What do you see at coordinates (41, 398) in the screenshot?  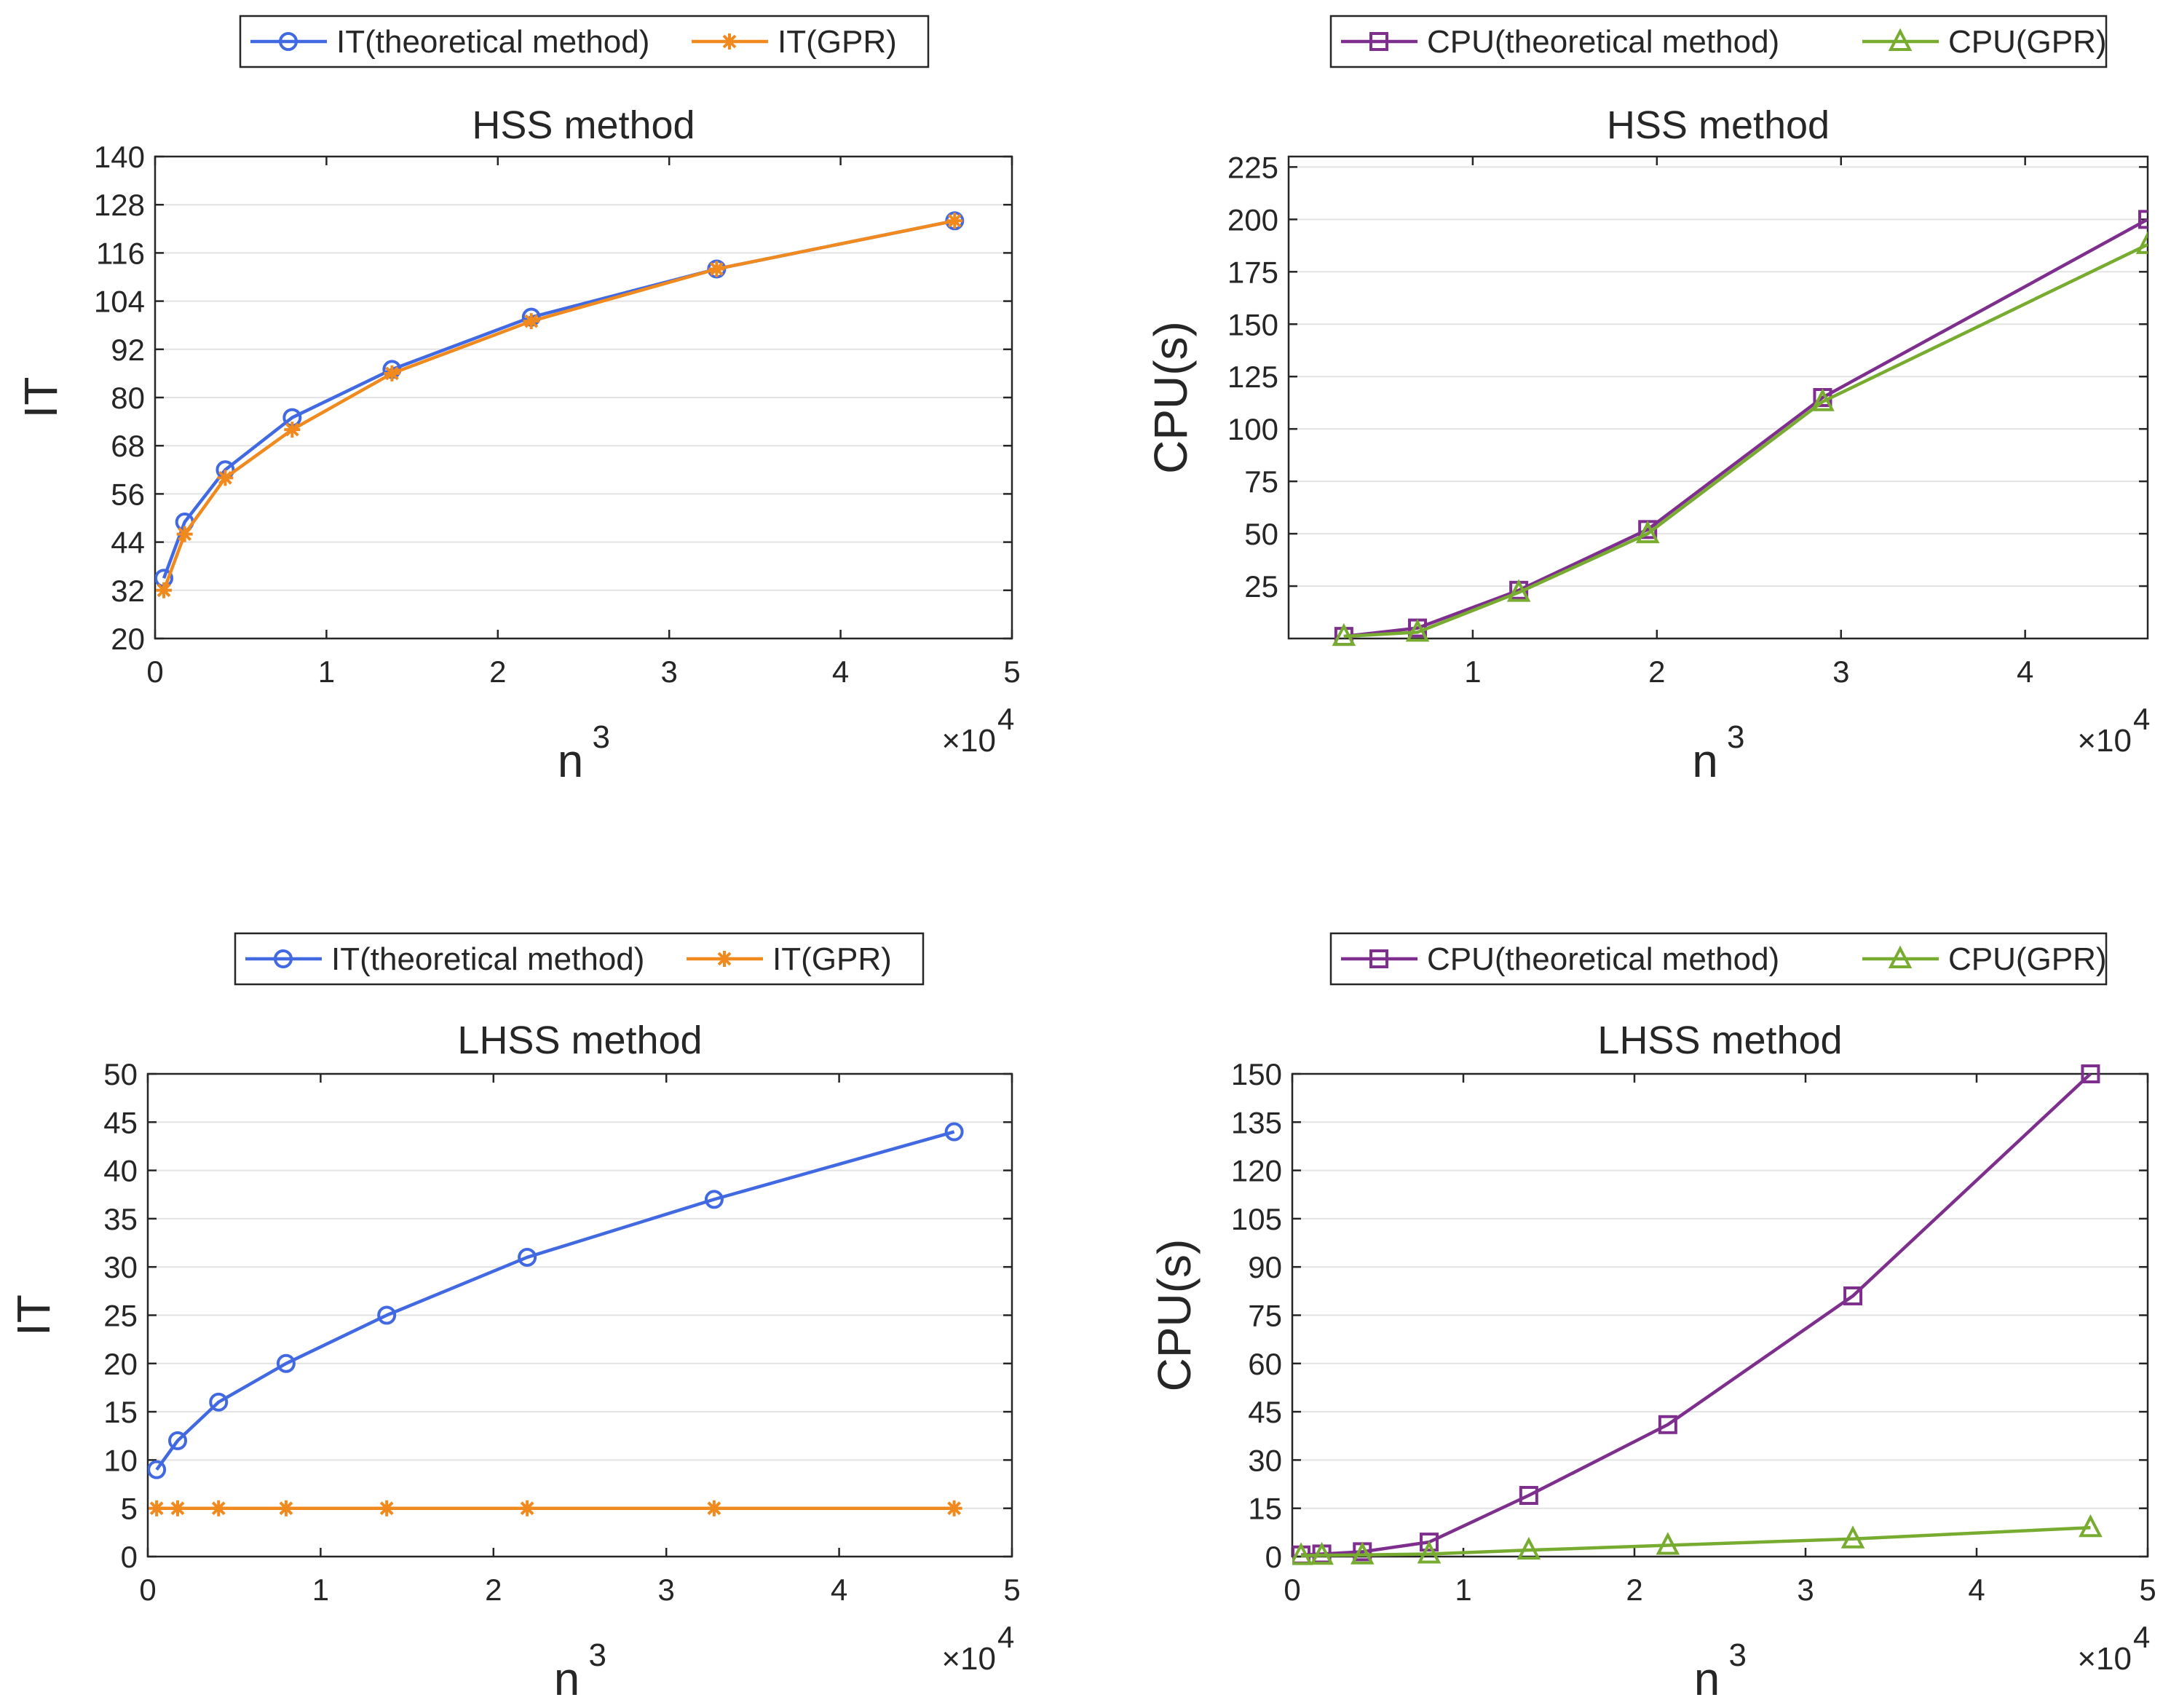 I see `y-axis-title: IT` at bounding box center [41, 398].